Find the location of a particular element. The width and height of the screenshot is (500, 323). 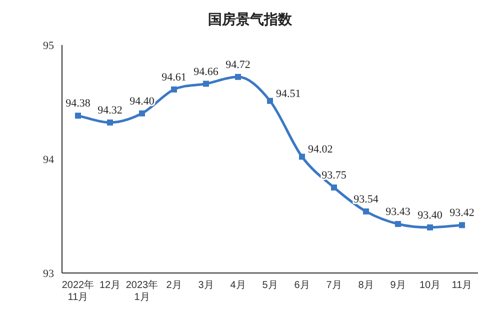

data-label: 94.38 is located at coordinates (78, 104).